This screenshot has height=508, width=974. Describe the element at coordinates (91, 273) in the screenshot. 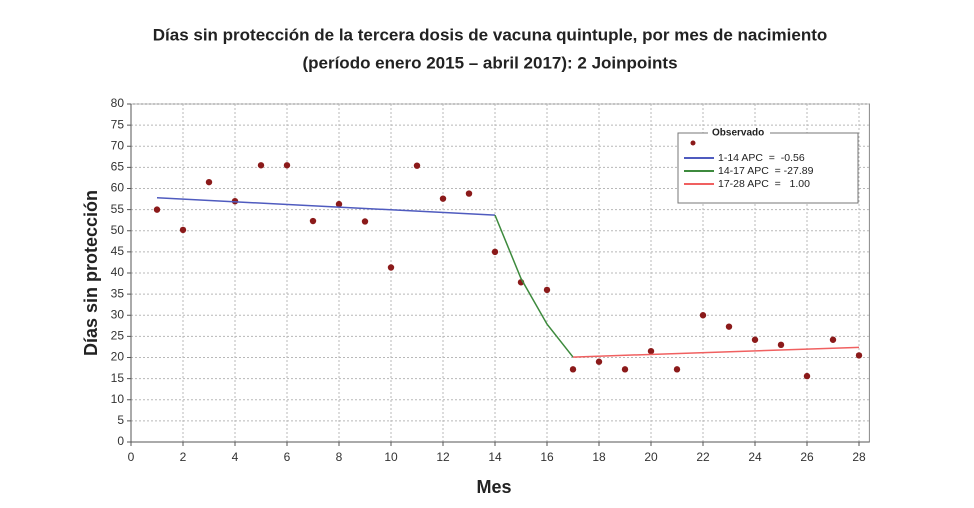

I see `y-axis-label: Días sin protección` at that location.